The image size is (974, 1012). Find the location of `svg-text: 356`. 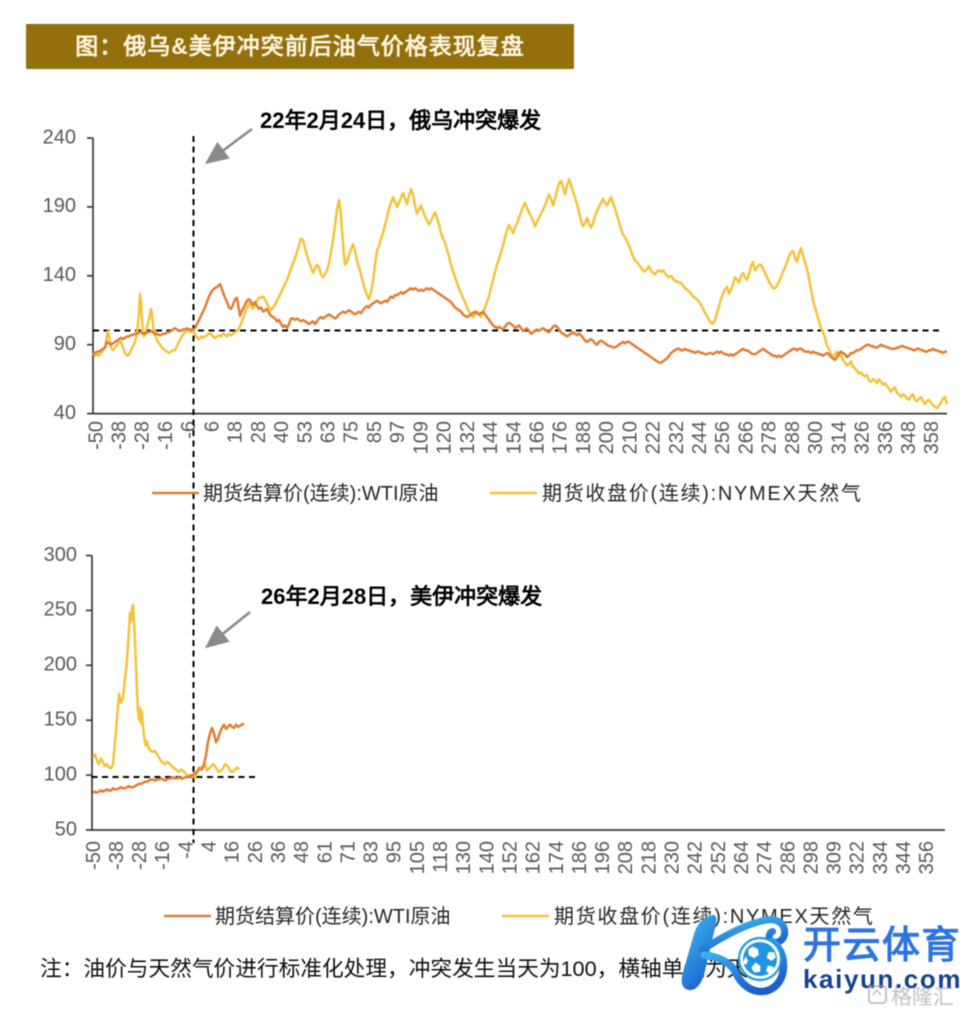

svg-text: 356 is located at coordinates (927, 857).